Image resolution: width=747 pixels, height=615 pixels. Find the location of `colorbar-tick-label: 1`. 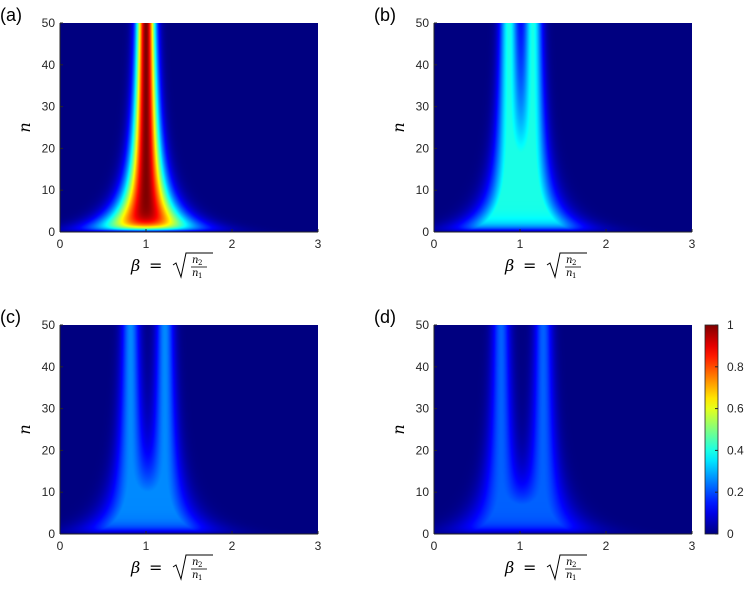

colorbar-tick-label: 1 is located at coordinates (730, 325).